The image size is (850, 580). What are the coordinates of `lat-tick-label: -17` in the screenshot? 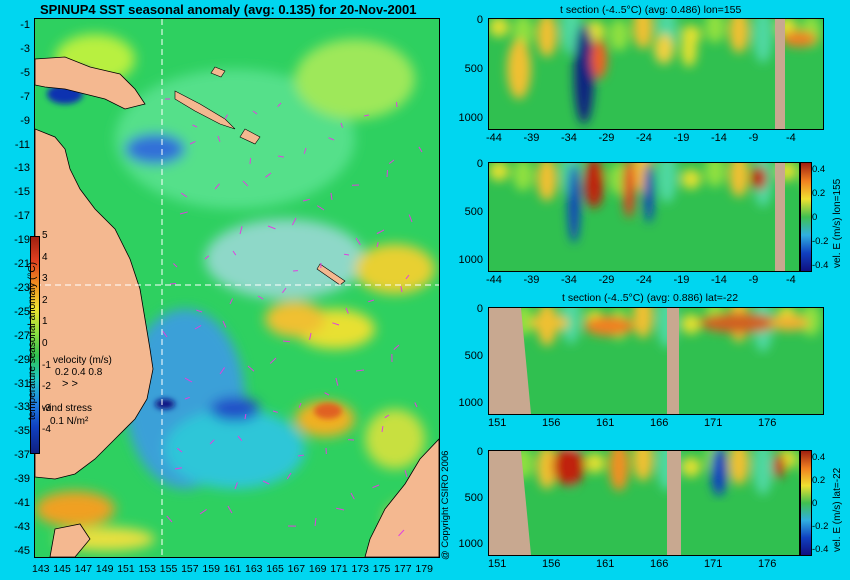 It's located at (22, 216).